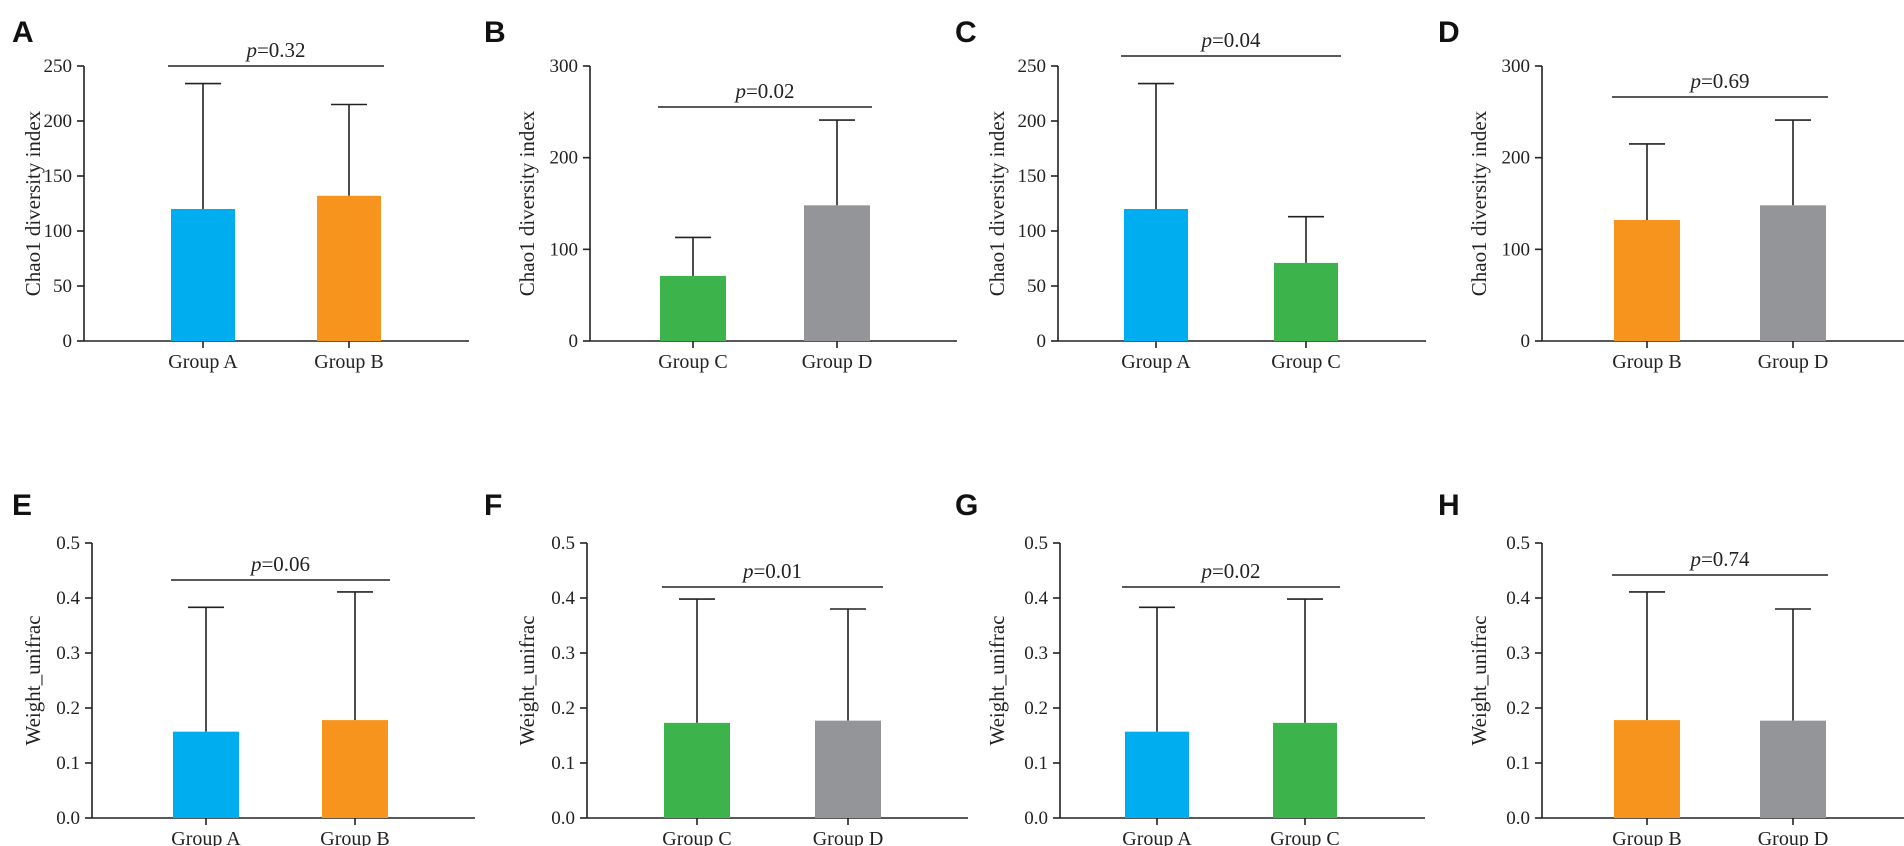  What do you see at coordinates (1449, 505) in the screenshot?
I see `panel-letter-h: H` at bounding box center [1449, 505].